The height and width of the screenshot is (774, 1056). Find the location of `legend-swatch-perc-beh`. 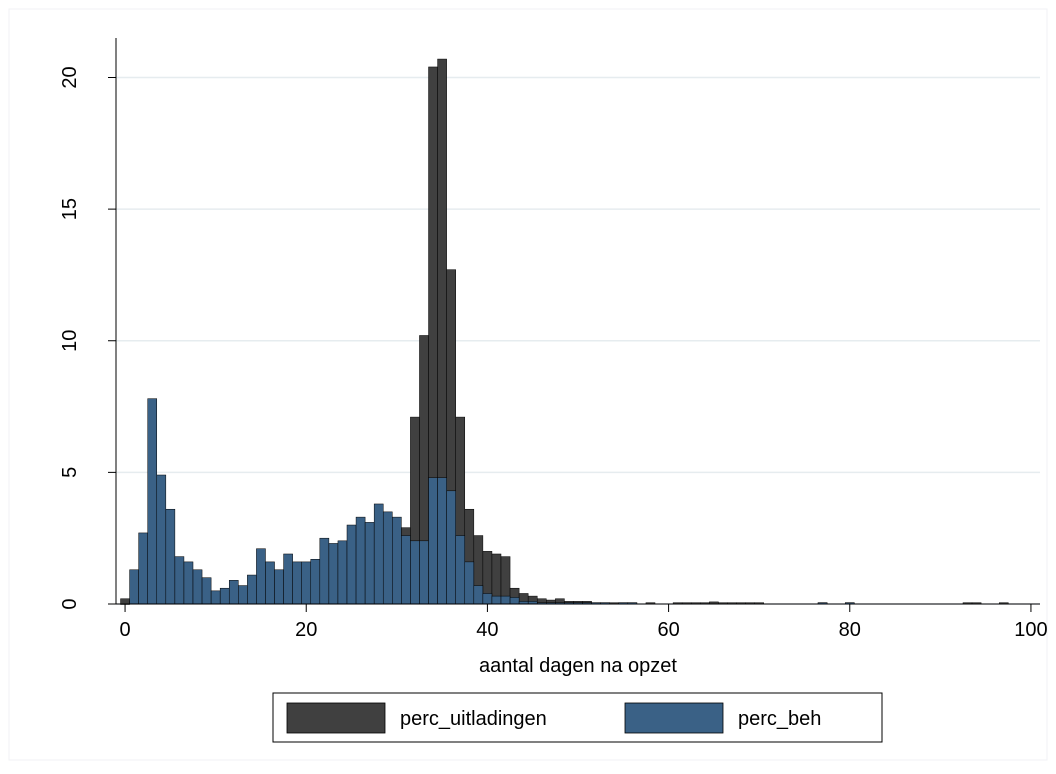

legend-swatch-perc-beh is located at coordinates (674, 718).